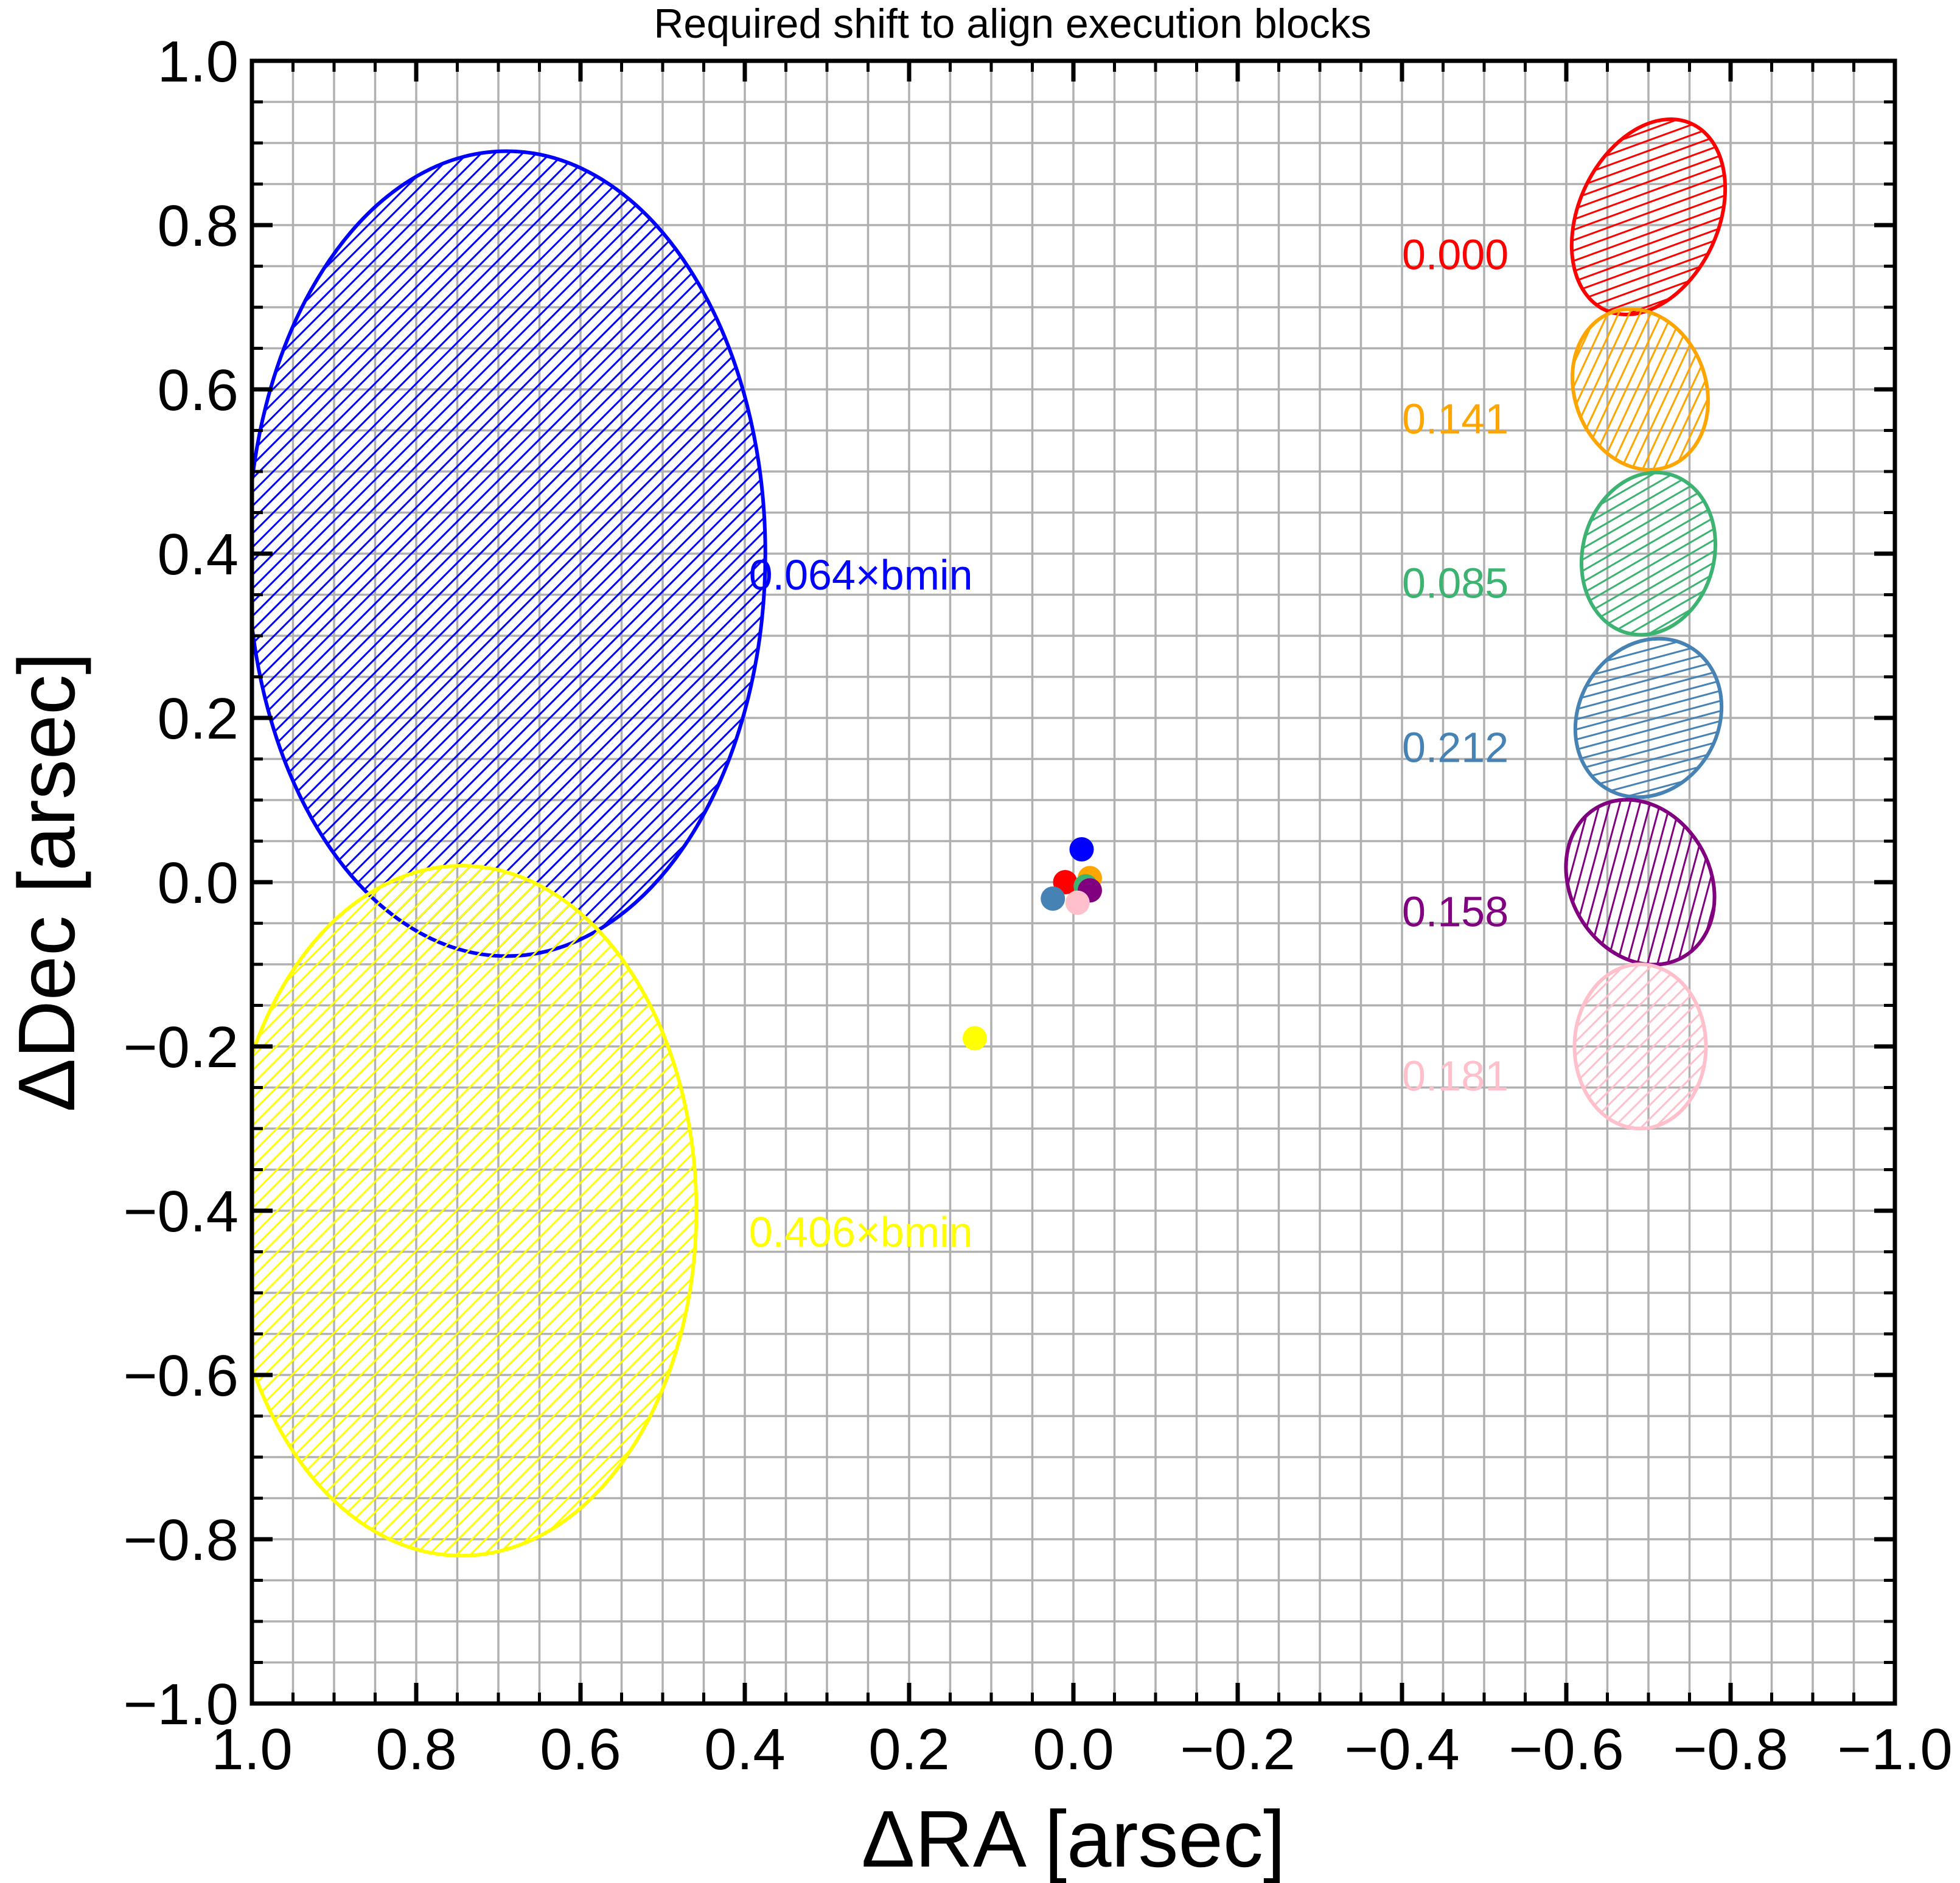 The image size is (1960, 1883). Describe the element at coordinates (1455, 255) in the screenshot. I see `annotation-label: 0.000` at that location.